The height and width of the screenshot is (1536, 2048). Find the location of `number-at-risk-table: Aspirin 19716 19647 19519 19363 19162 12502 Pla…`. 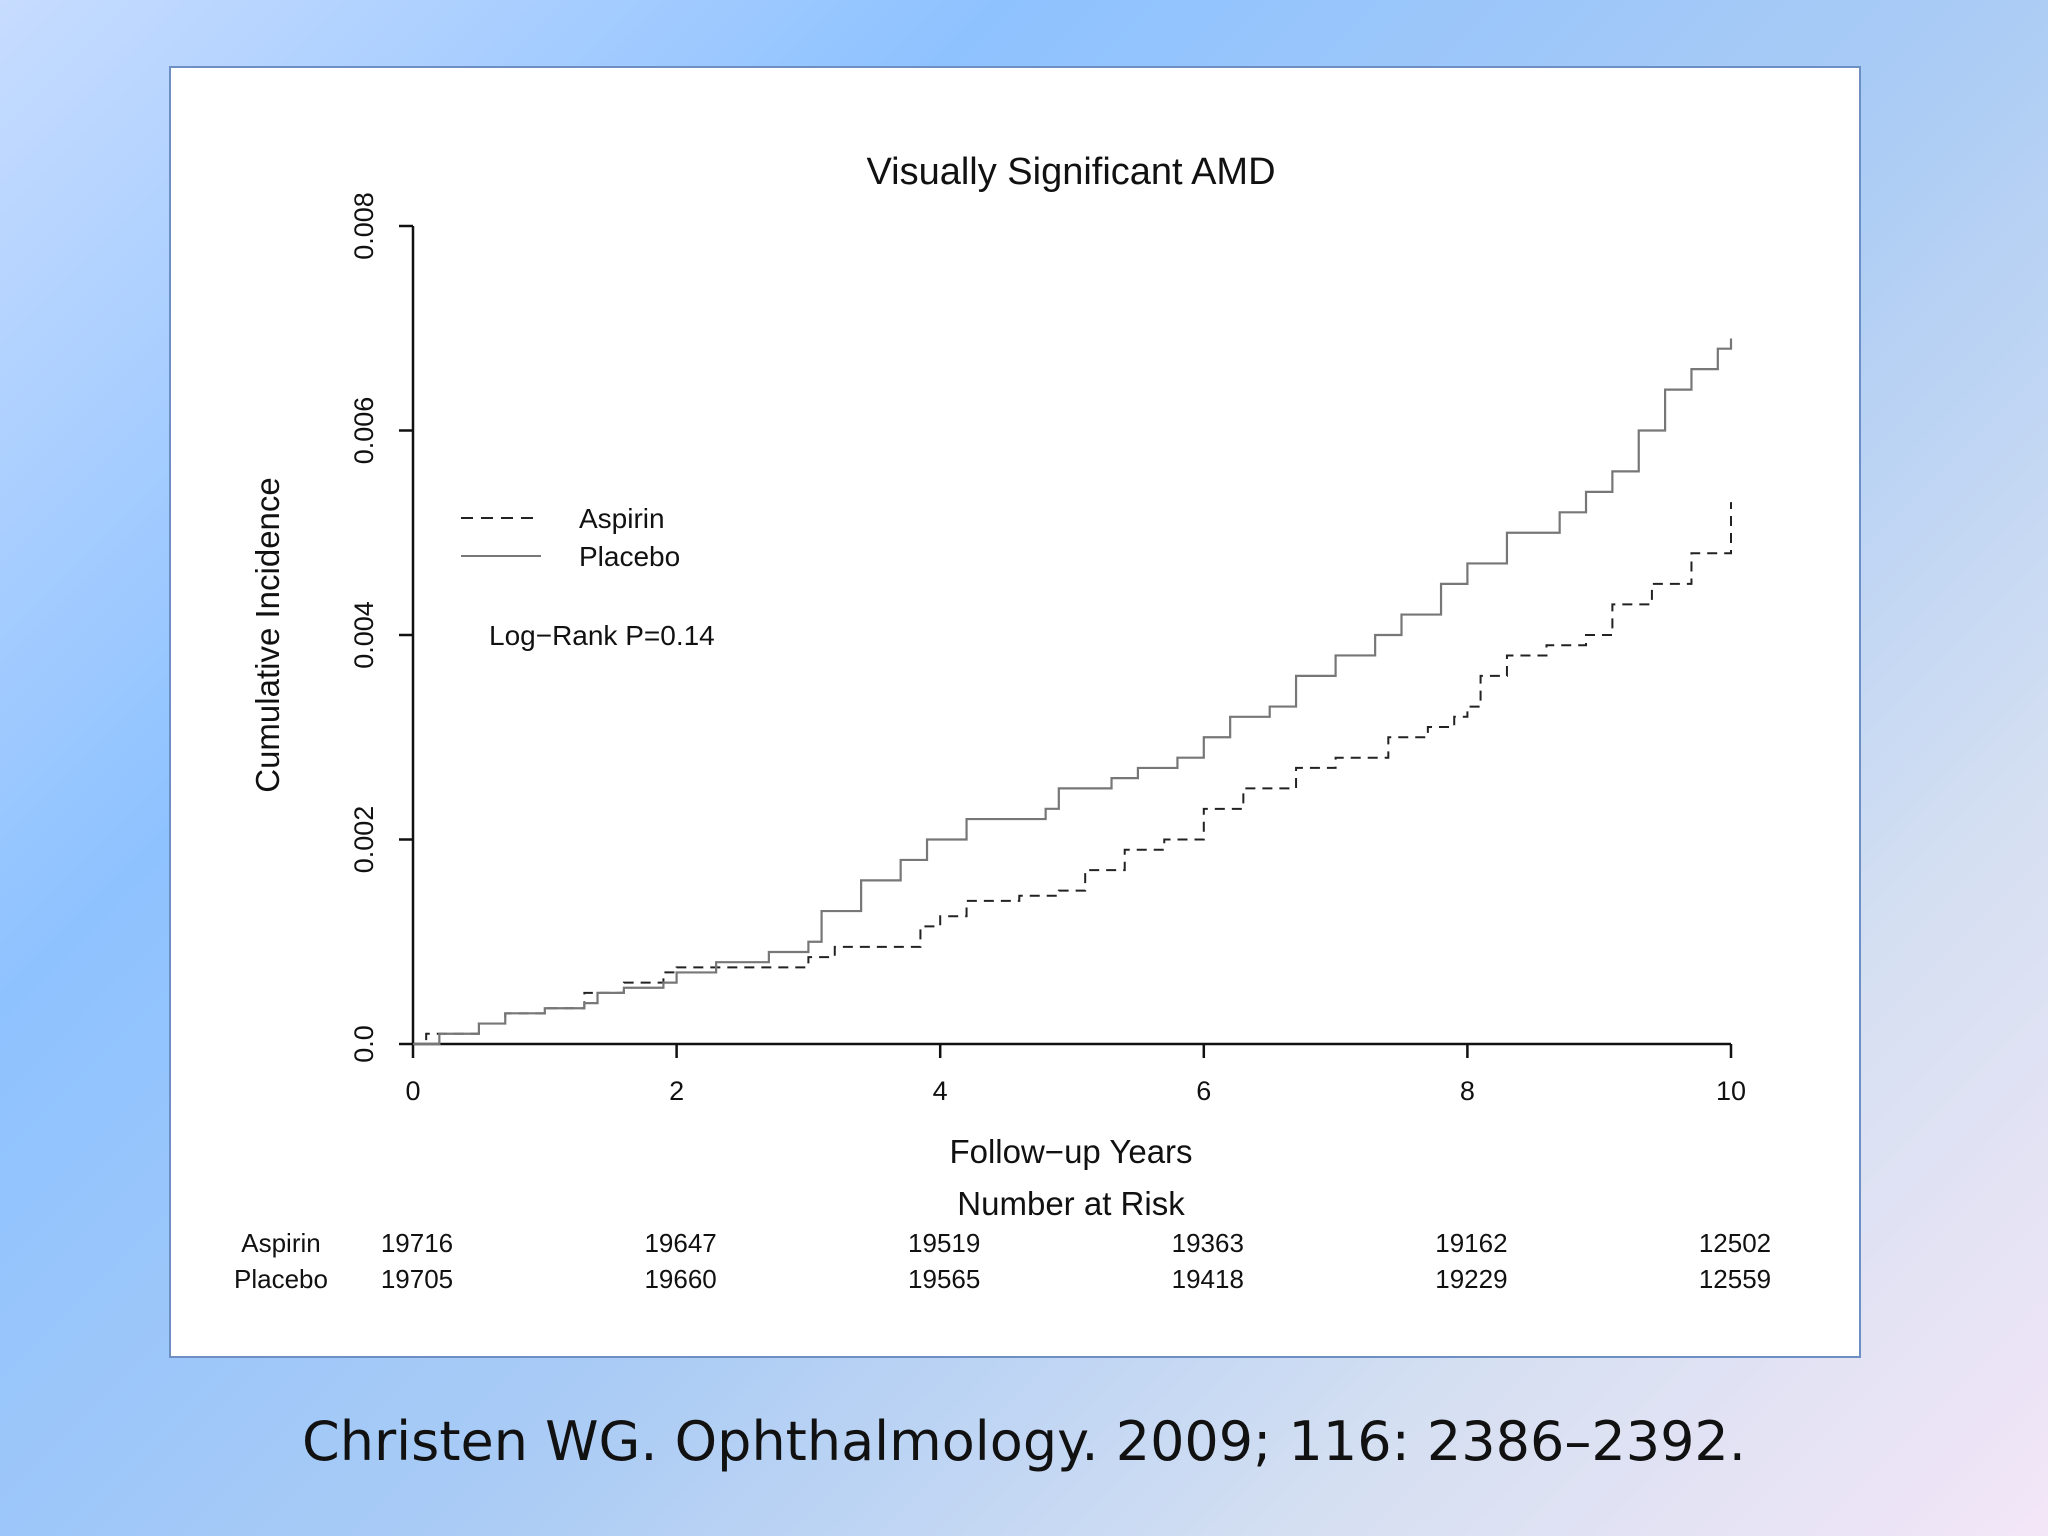

number-at-risk-table: Aspirin 19716 19647 19519 19363 19162 12502 Pla… is located at coordinates (1002, 1261).